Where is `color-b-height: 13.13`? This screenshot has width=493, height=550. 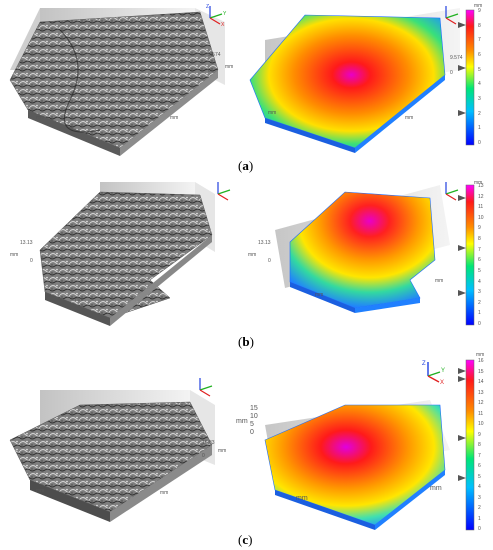 color-b-height: 13.13 is located at coordinates (264, 243).